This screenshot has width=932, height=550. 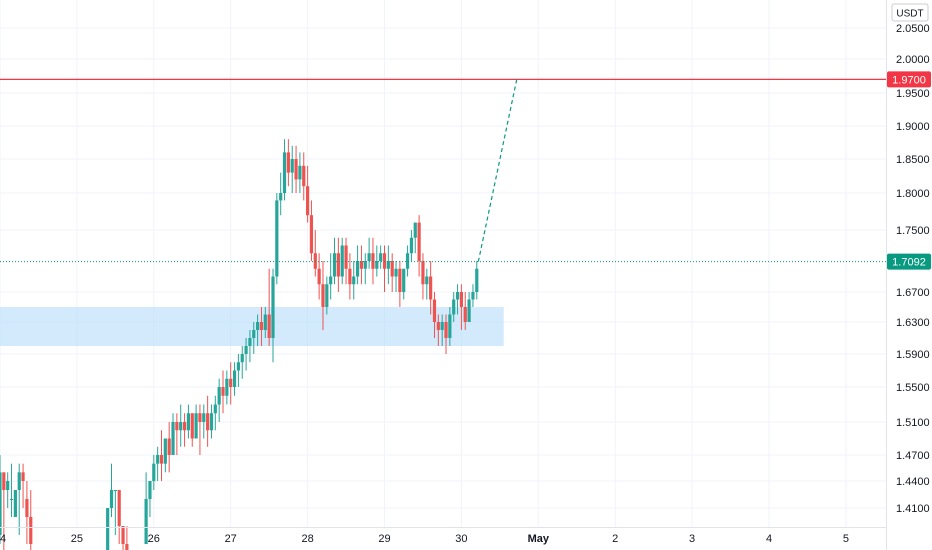 What do you see at coordinates (252, 326) in the screenshot?
I see `support-zone` at bounding box center [252, 326].